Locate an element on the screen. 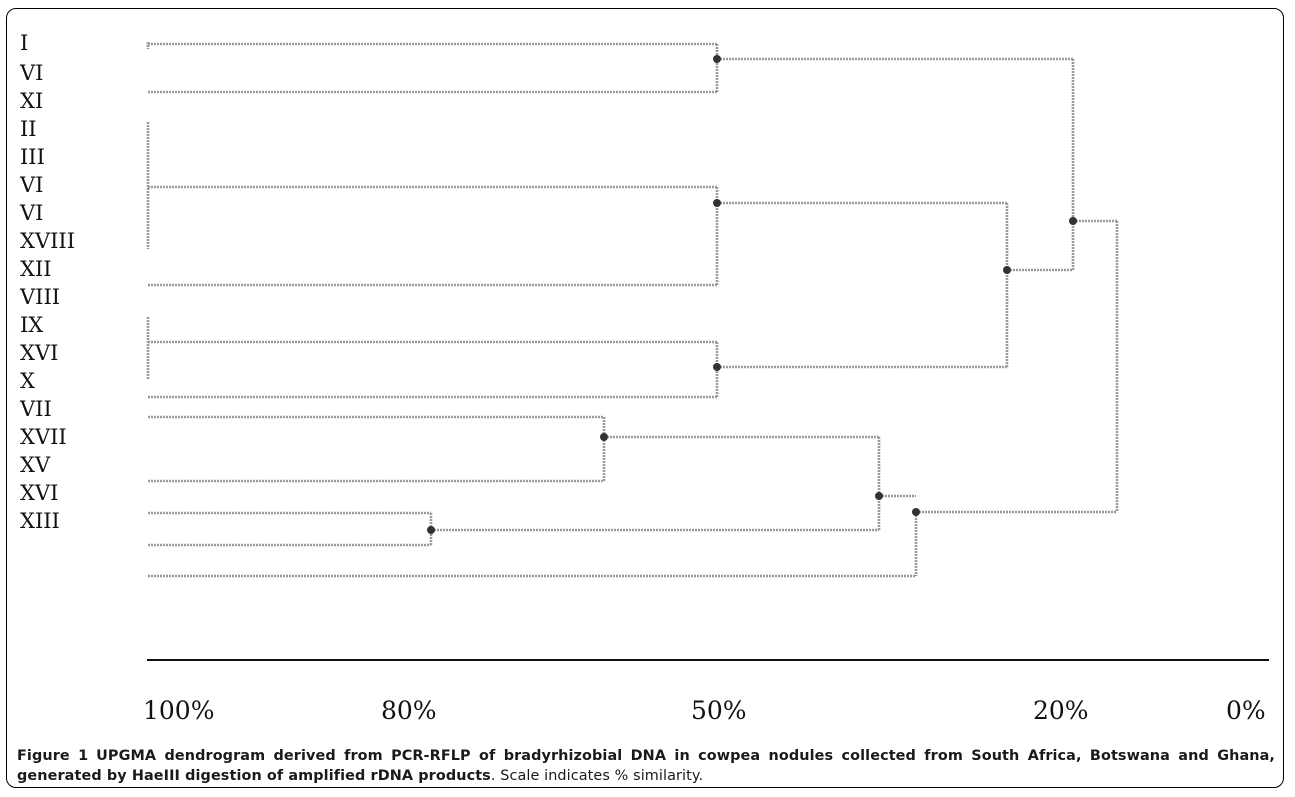 The height and width of the screenshot is (797, 1295). scale-label-0: 0% is located at coordinates (1246, 710).